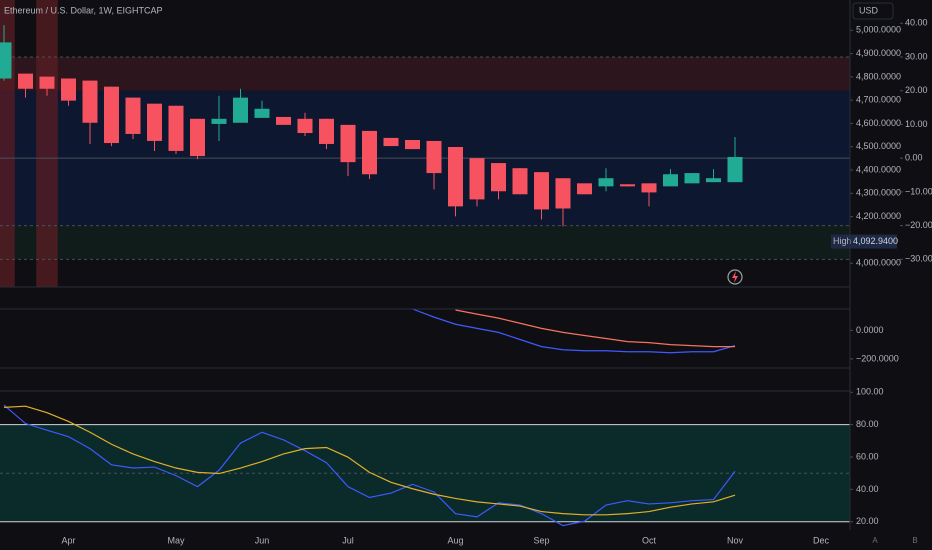  I want to click on x-tick-label: Sep, so click(541, 540).